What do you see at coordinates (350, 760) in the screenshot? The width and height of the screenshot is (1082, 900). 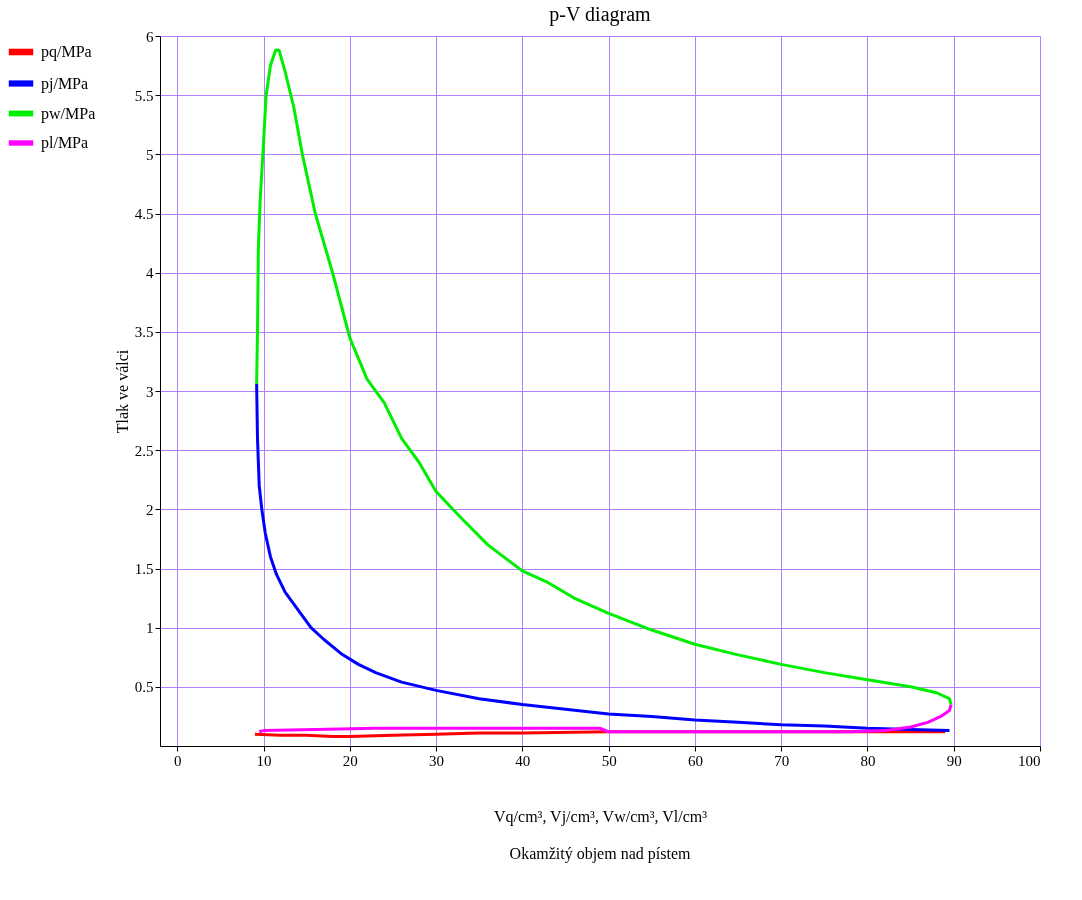 I see `x-tick-label: 20` at bounding box center [350, 760].